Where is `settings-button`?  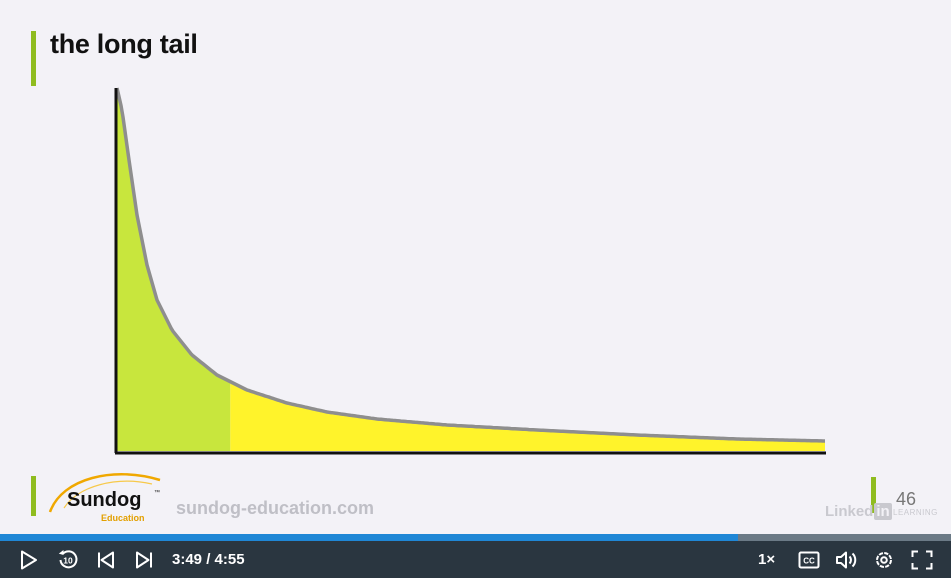 settings-button is located at coordinates (884, 559).